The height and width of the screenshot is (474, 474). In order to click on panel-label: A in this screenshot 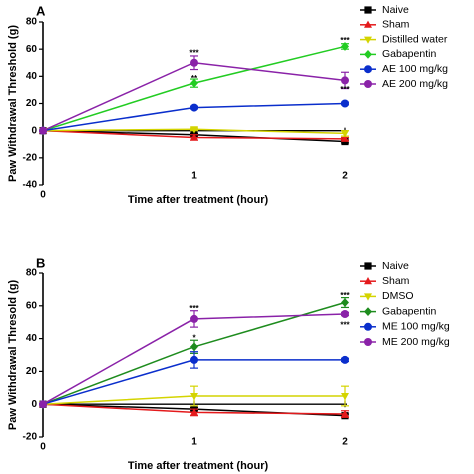, I will do `click(41, 10)`.